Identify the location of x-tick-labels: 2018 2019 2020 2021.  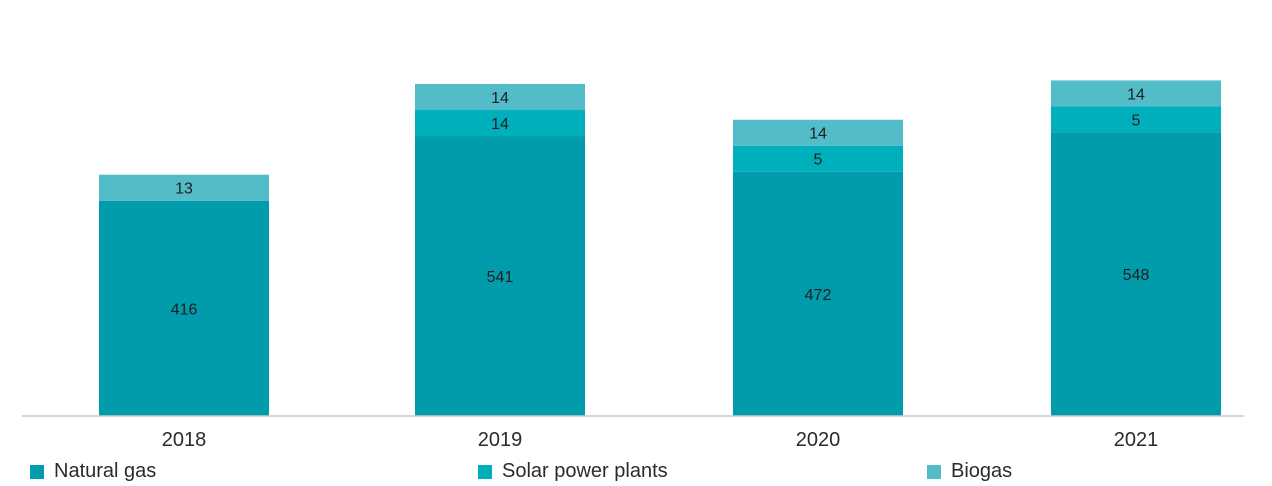
(660, 440).